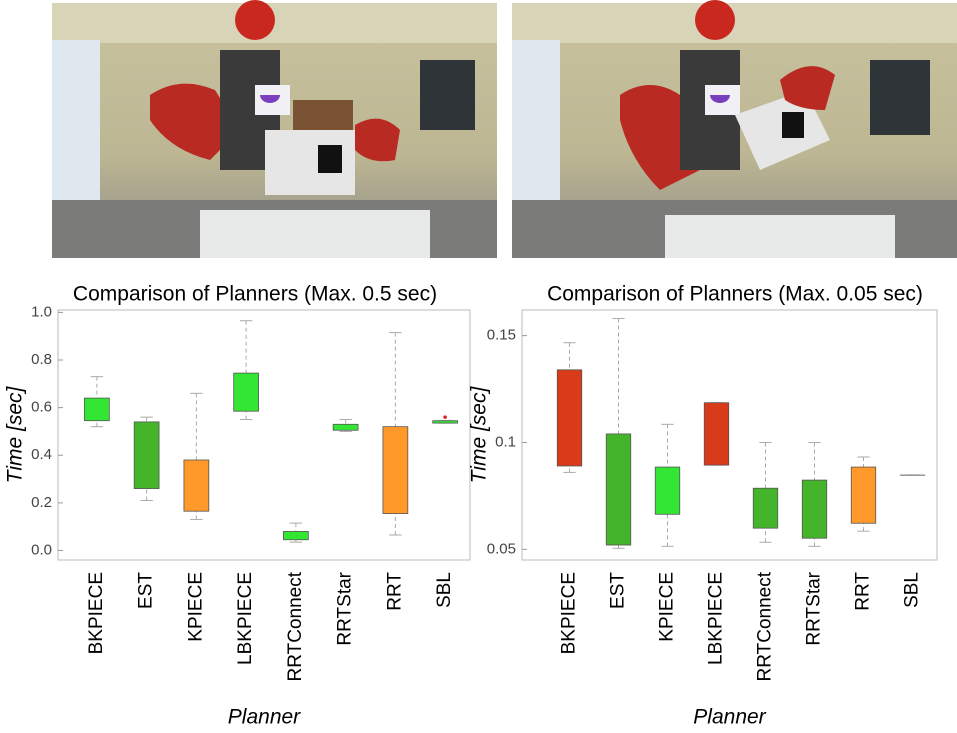 The width and height of the screenshot is (957, 733). Describe the element at coordinates (255, 294) in the screenshot. I see `chart-title: Comparison of Planners (Max. 0.5 sec)` at that location.